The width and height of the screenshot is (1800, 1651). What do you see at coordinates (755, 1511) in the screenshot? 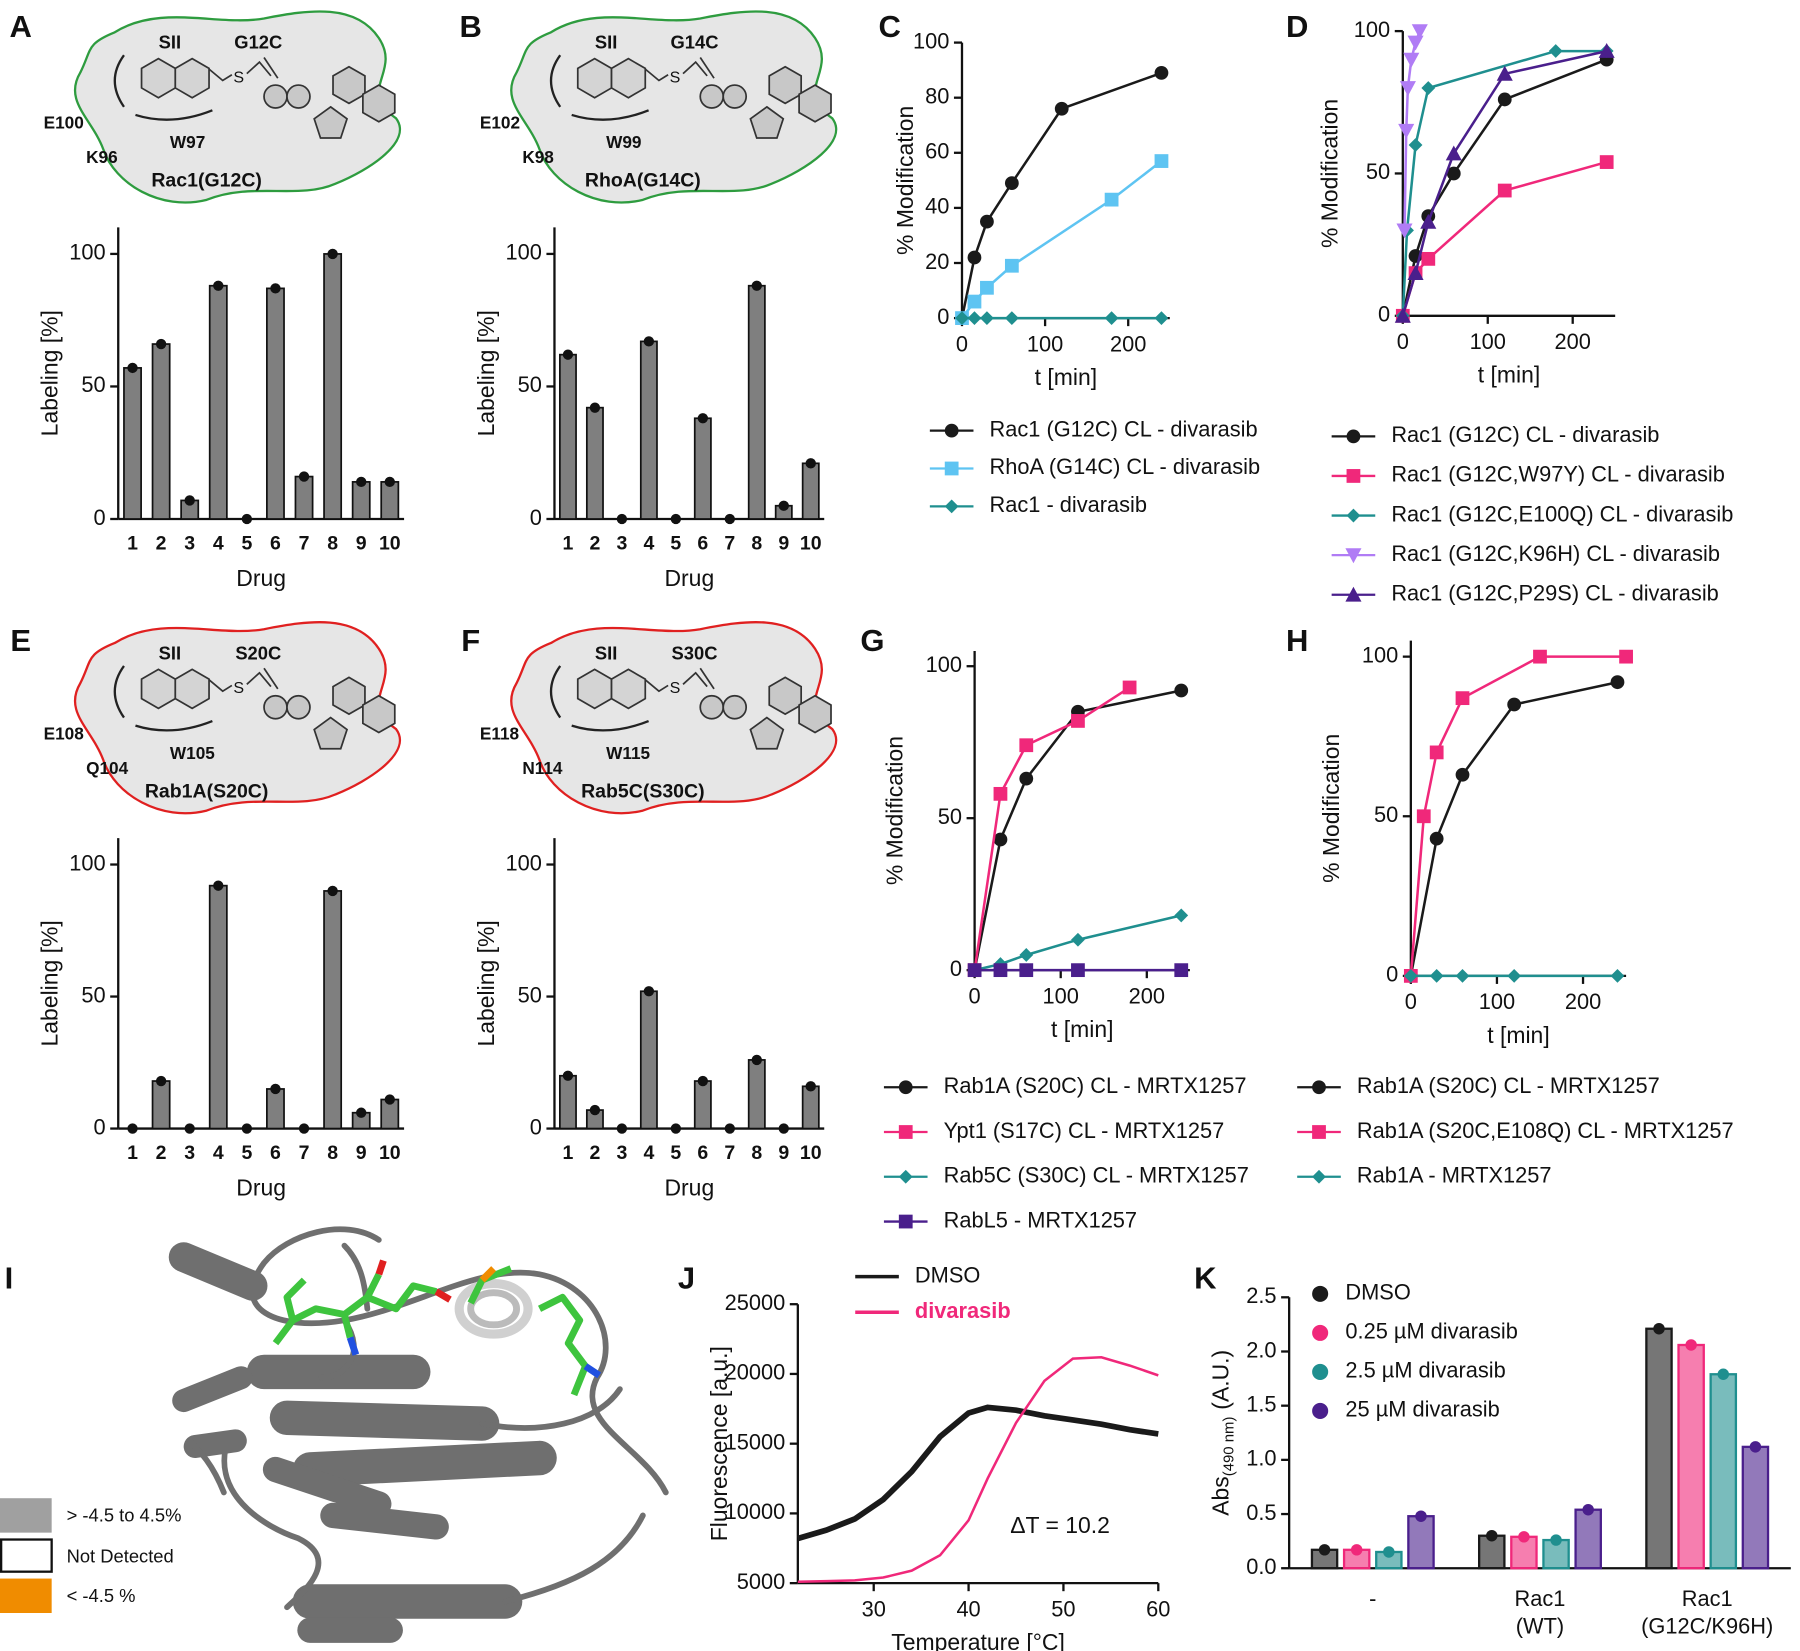
I see `y-tick-label: 10000` at bounding box center [755, 1511].